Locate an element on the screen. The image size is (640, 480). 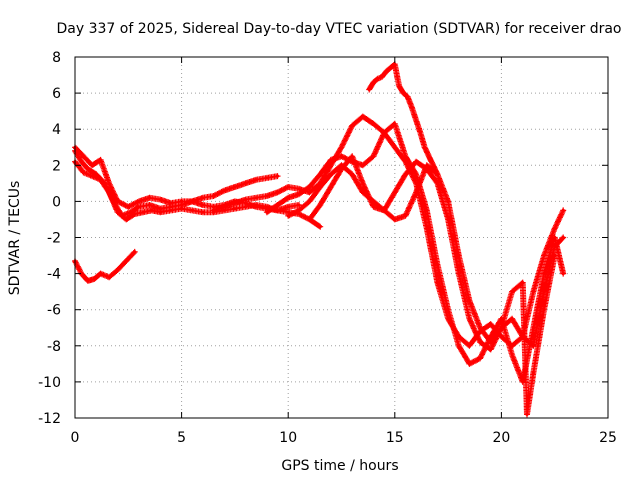
x-tick-label: 5 is located at coordinates (181, 438).